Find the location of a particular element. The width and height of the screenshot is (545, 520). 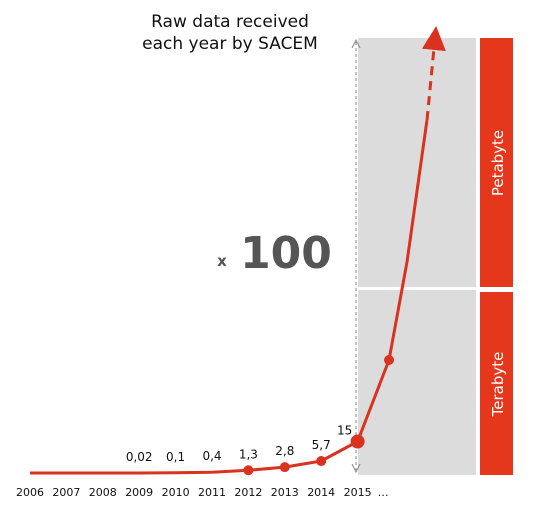

x-tick-2009: 2009 is located at coordinates (139, 492).